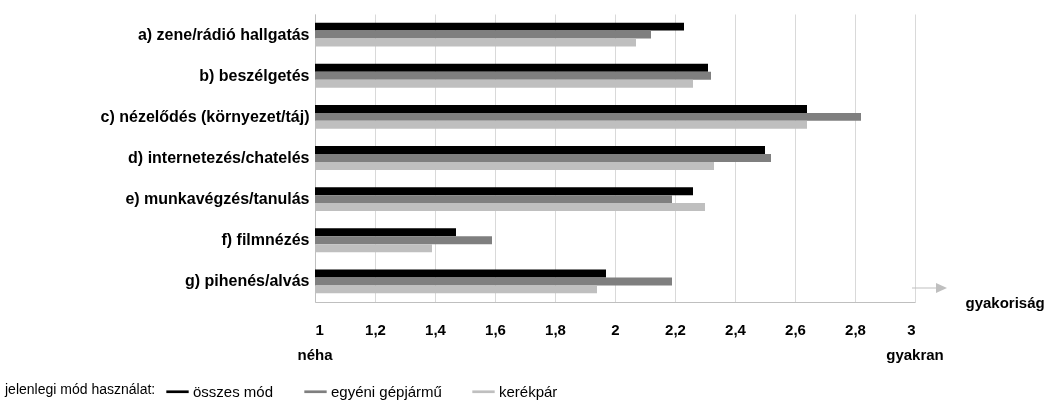 The height and width of the screenshot is (406, 1062). What do you see at coordinates (675, 329) in the screenshot?
I see `x-tick-label: 2,2` at bounding box center [675, 329].